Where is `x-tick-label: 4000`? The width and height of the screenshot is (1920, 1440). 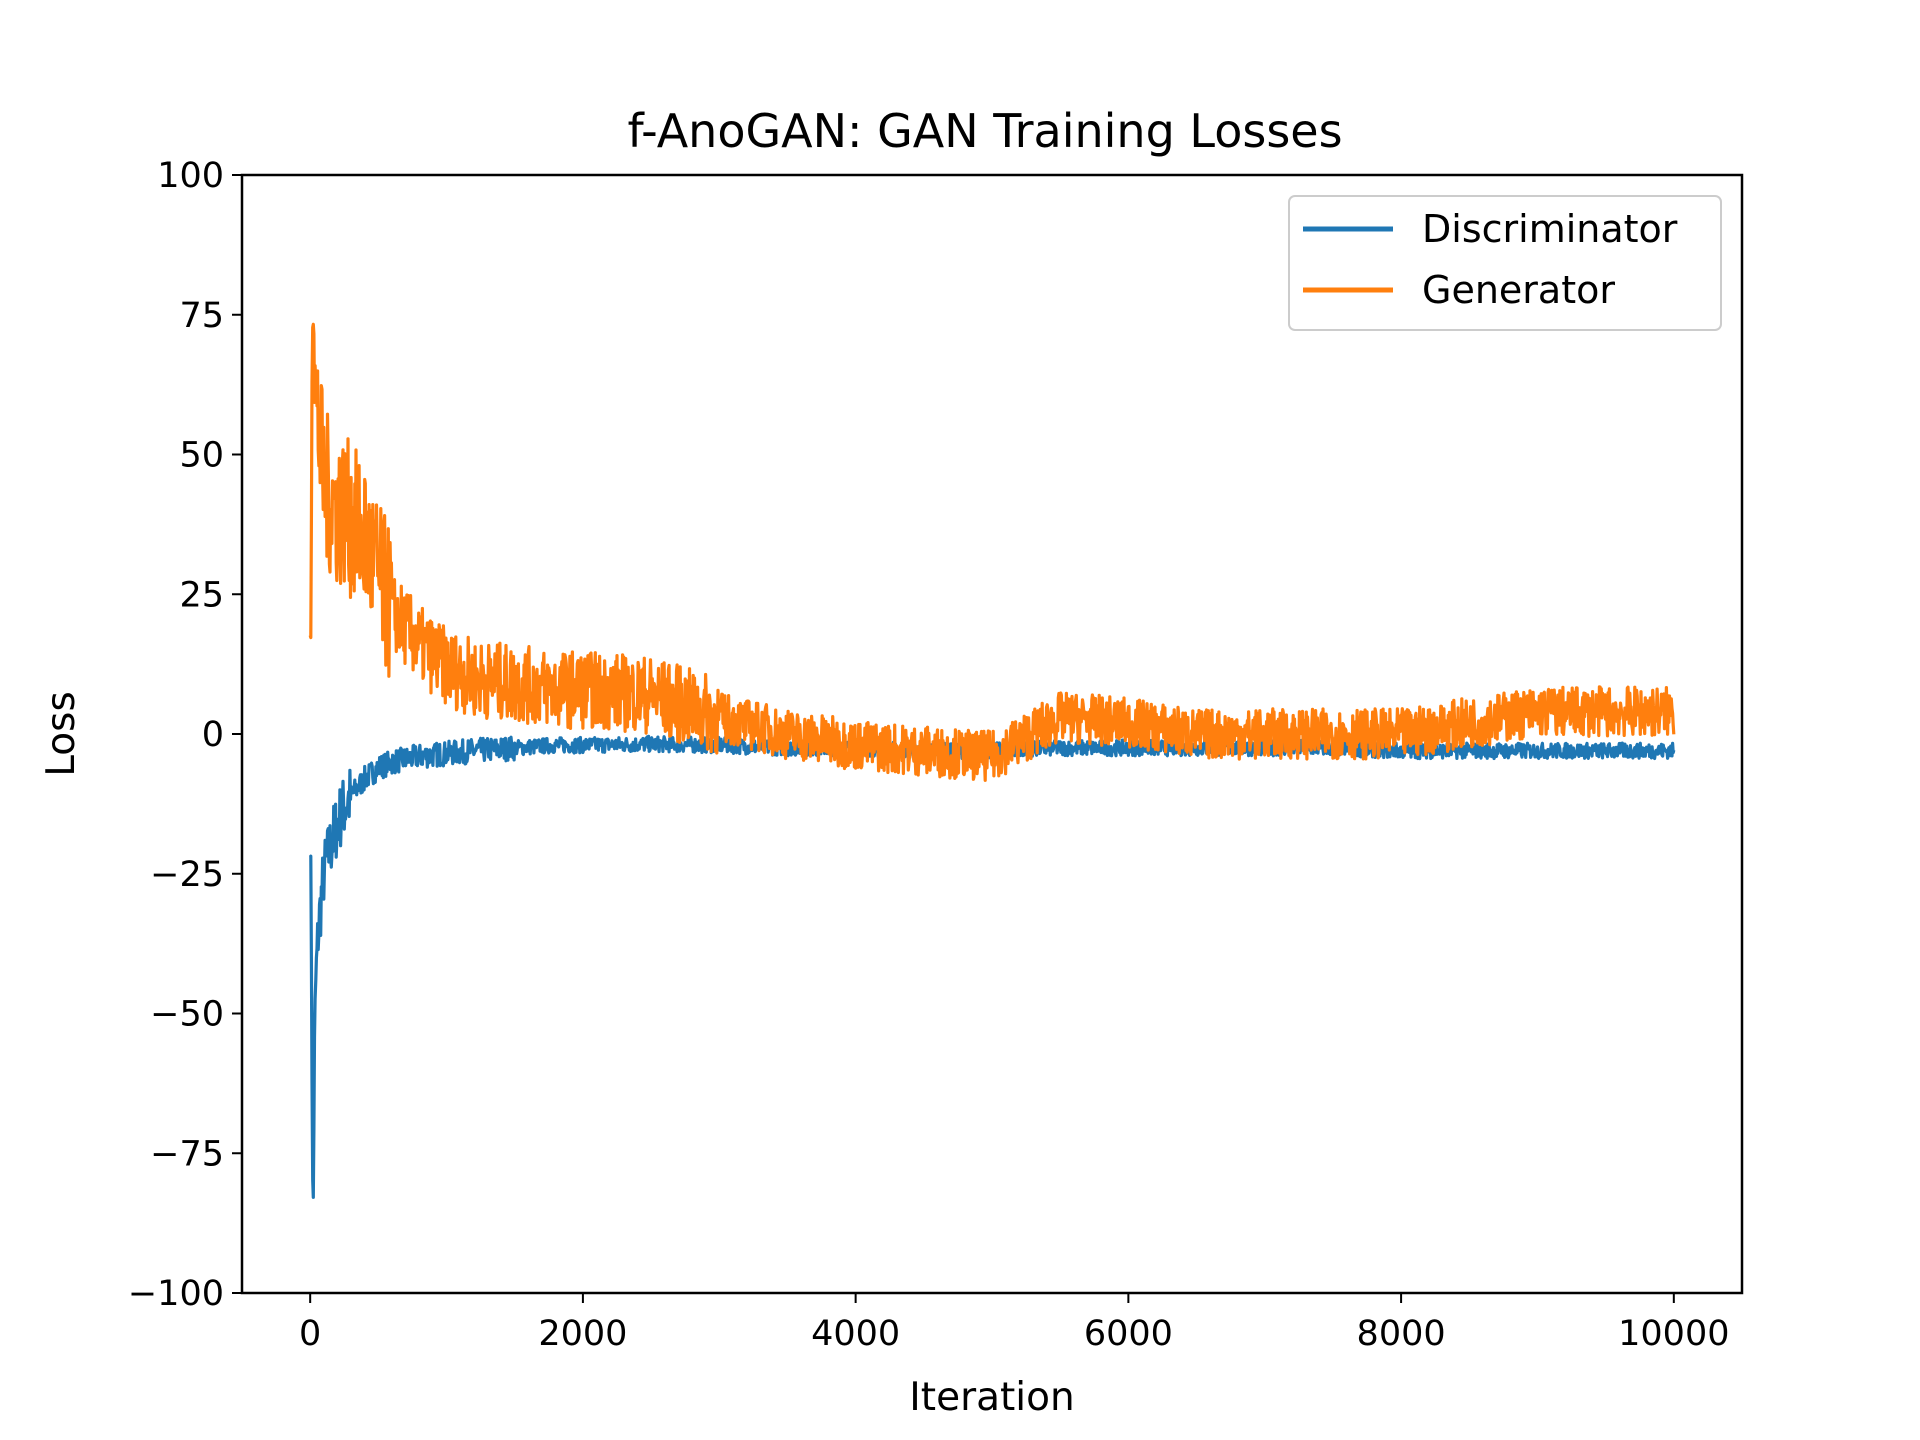 x-tick-label: 4000 is located at coordinates (855, 1334).